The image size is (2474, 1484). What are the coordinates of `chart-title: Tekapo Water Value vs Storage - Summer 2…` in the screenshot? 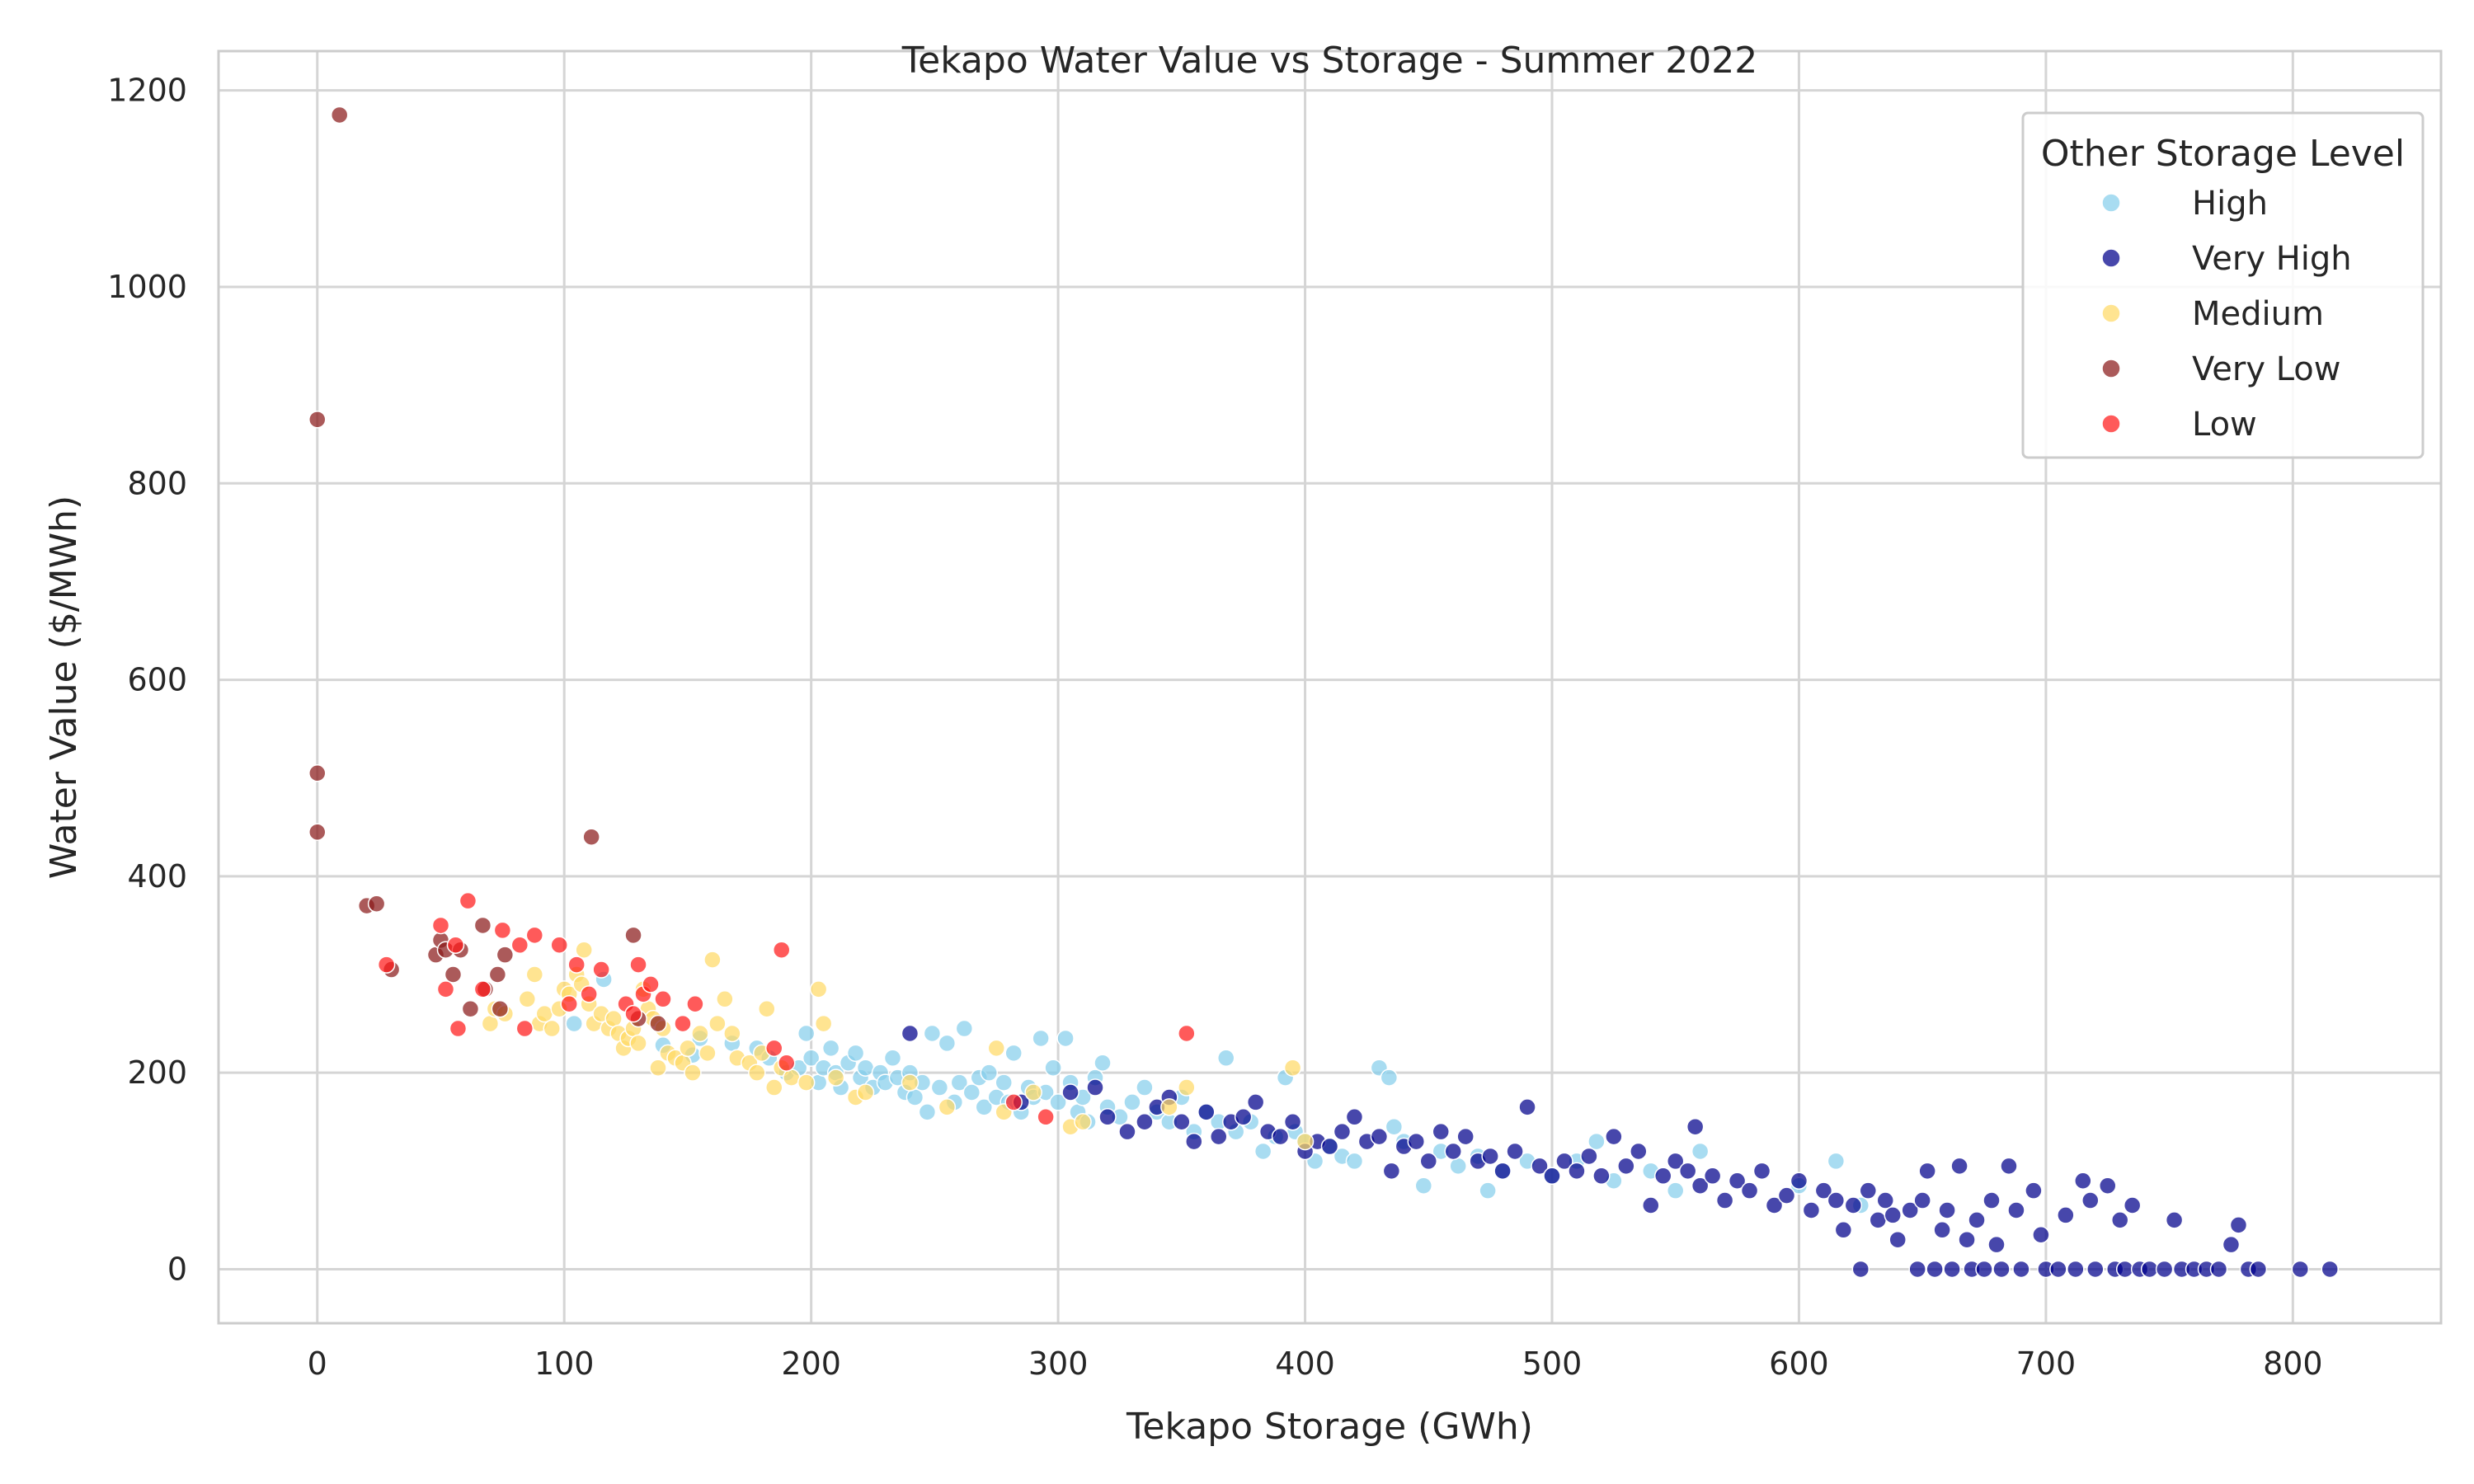 It's located at (1329, 61).